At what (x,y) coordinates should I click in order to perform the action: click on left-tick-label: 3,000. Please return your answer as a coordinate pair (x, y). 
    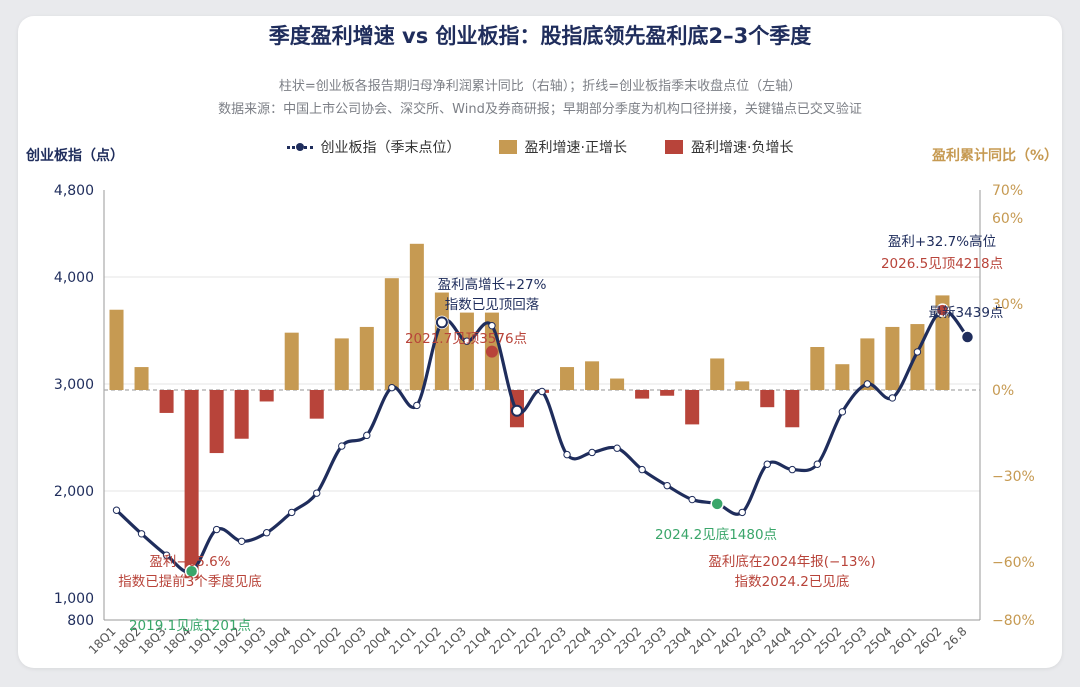
    Looking at the image, I should click on (74, 385).